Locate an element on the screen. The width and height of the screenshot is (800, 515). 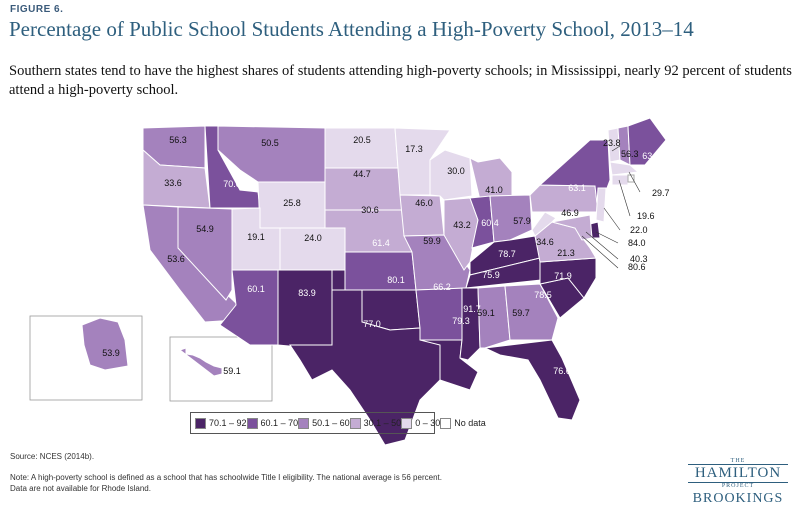
state-value-ca: 53.6 is located at coordinates (176, 259).